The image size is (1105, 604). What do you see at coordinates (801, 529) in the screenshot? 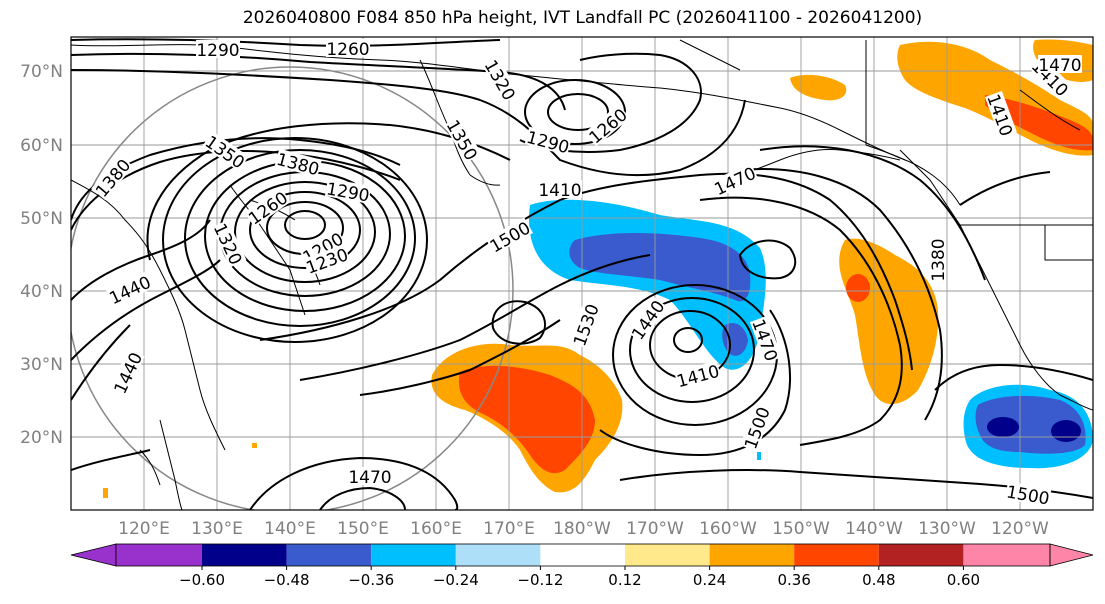
I see `longitude-label: 150°W` at bounding box center [801, 529].